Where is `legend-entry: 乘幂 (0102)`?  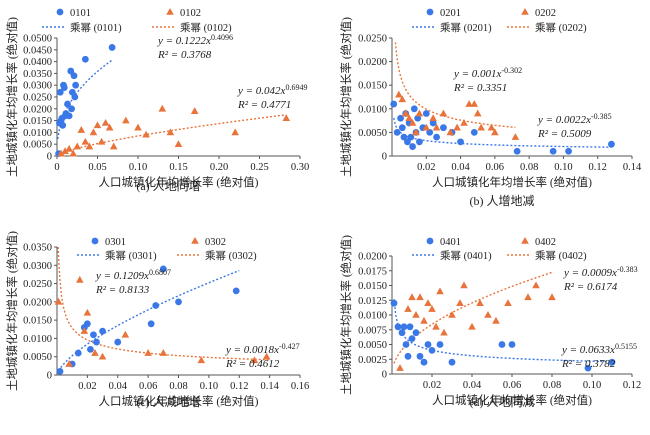 legend-entry: 乘幂 (0102) is located at coordinates (206, 28).